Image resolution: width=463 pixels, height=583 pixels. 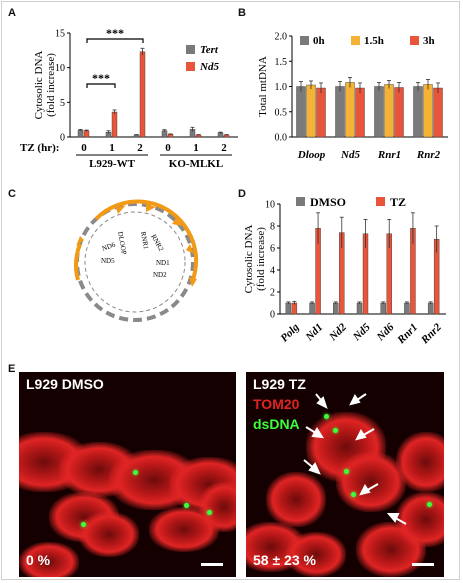 What do you see at coordinates (328, 202) in the screenshot?
I see `legend-label: DMSO` at bounding box center [328, 202].